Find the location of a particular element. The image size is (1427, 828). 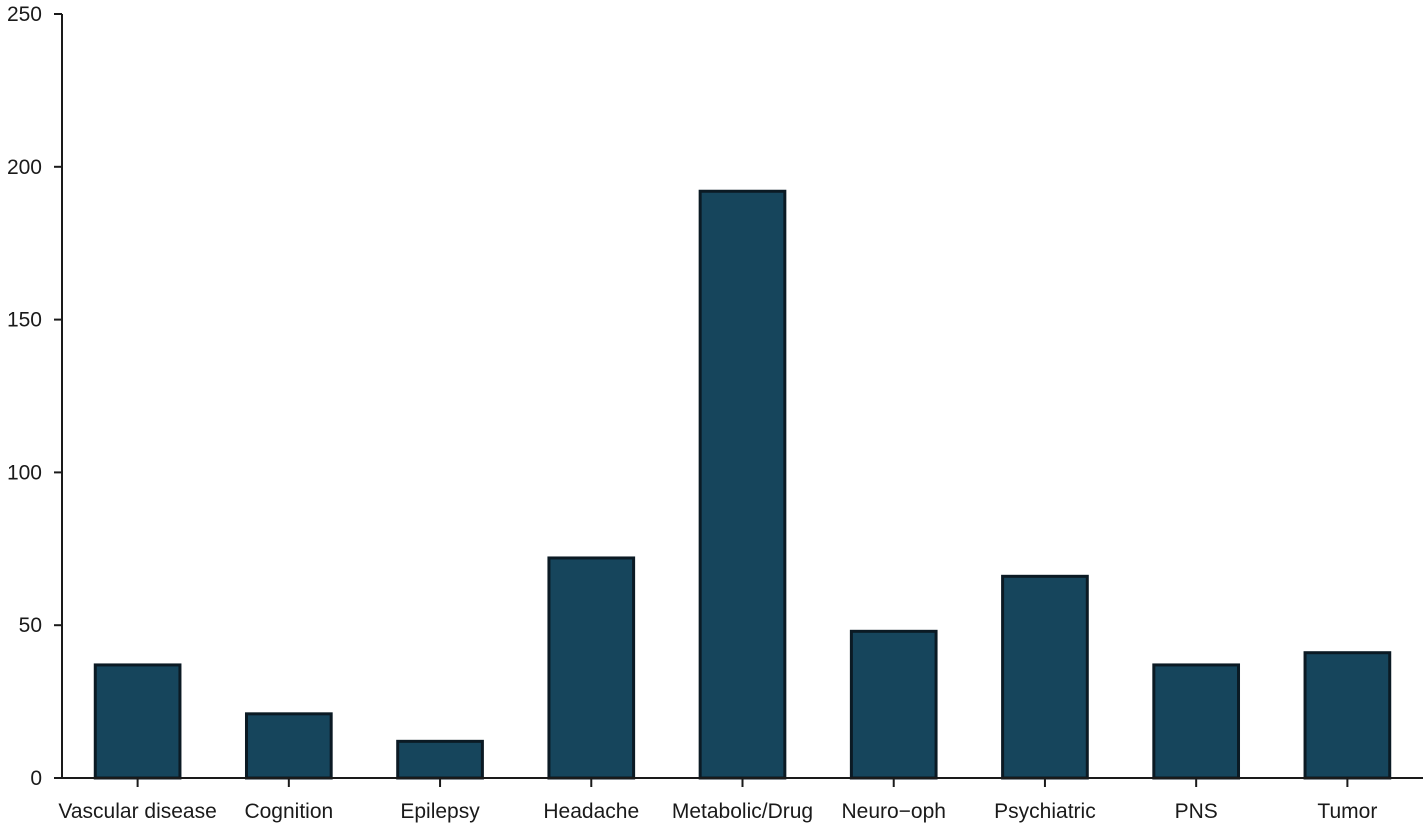

x-tick-label: Neuro−oph is located at coordinates (893, 811).